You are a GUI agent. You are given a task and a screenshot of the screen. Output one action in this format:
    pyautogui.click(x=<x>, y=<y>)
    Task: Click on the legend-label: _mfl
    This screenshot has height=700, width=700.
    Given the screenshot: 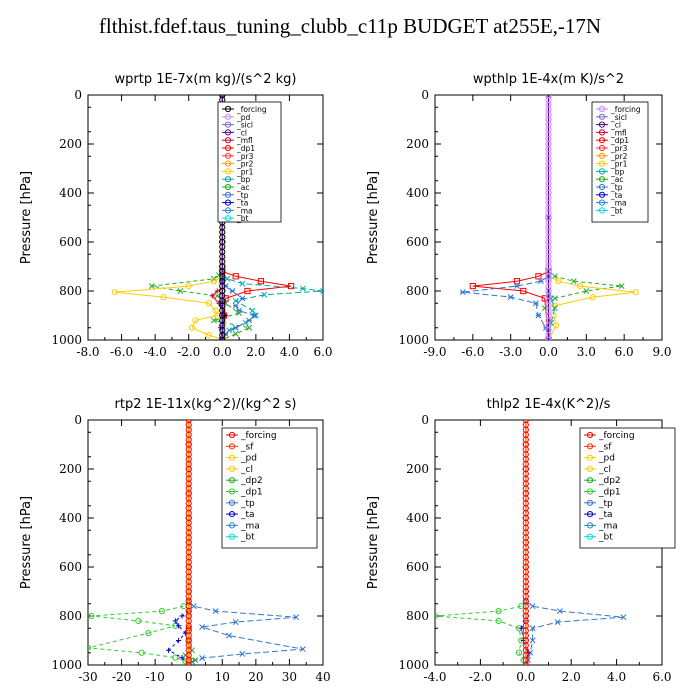 What is the action you would take?
    pyautogui.click(x=618, y=132)
    